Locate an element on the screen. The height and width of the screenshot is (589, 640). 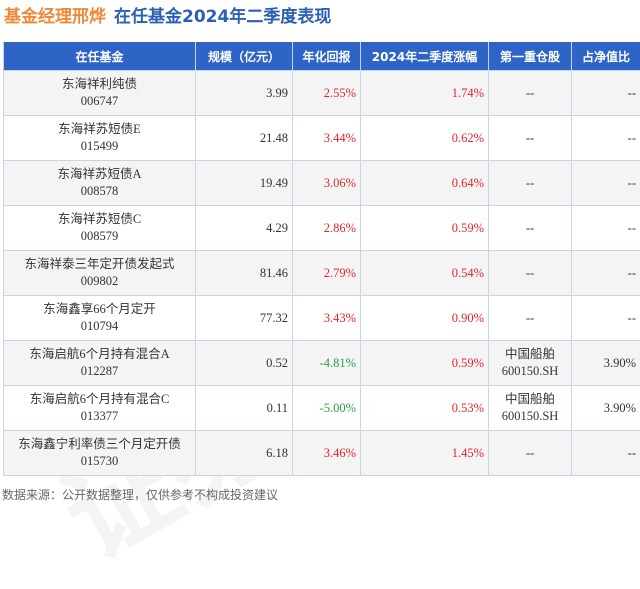
fund-name: 东海启航6个月持有混合A is located at coordinates (99, 354).